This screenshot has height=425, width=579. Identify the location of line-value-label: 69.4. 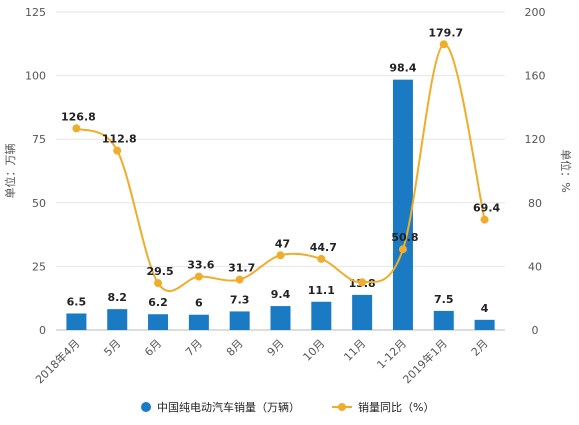
(486, 208).